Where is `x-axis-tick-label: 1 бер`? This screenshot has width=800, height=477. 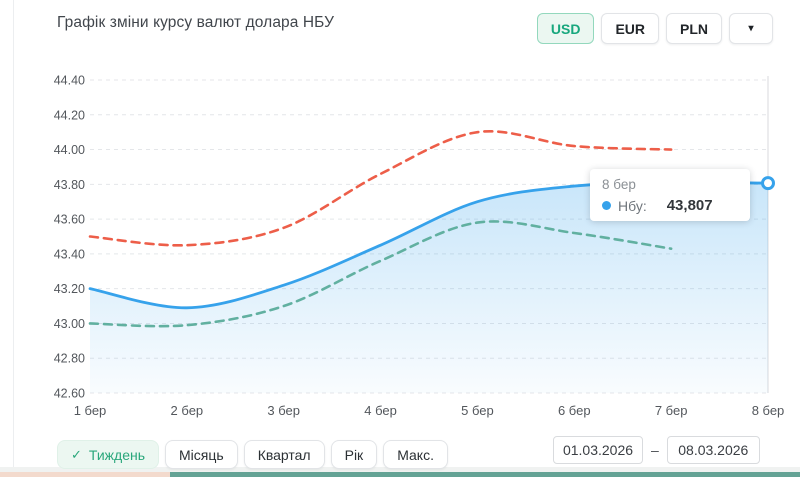
x-axis-tick-label: 1 бер is located at coordinates (90, 410).